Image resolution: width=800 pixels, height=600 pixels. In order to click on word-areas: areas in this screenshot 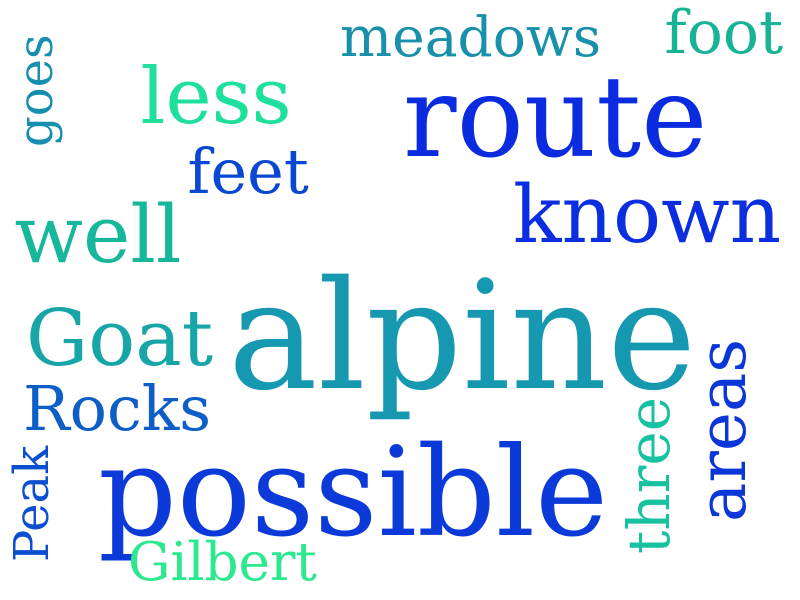, I will do `click(722, 430)`.